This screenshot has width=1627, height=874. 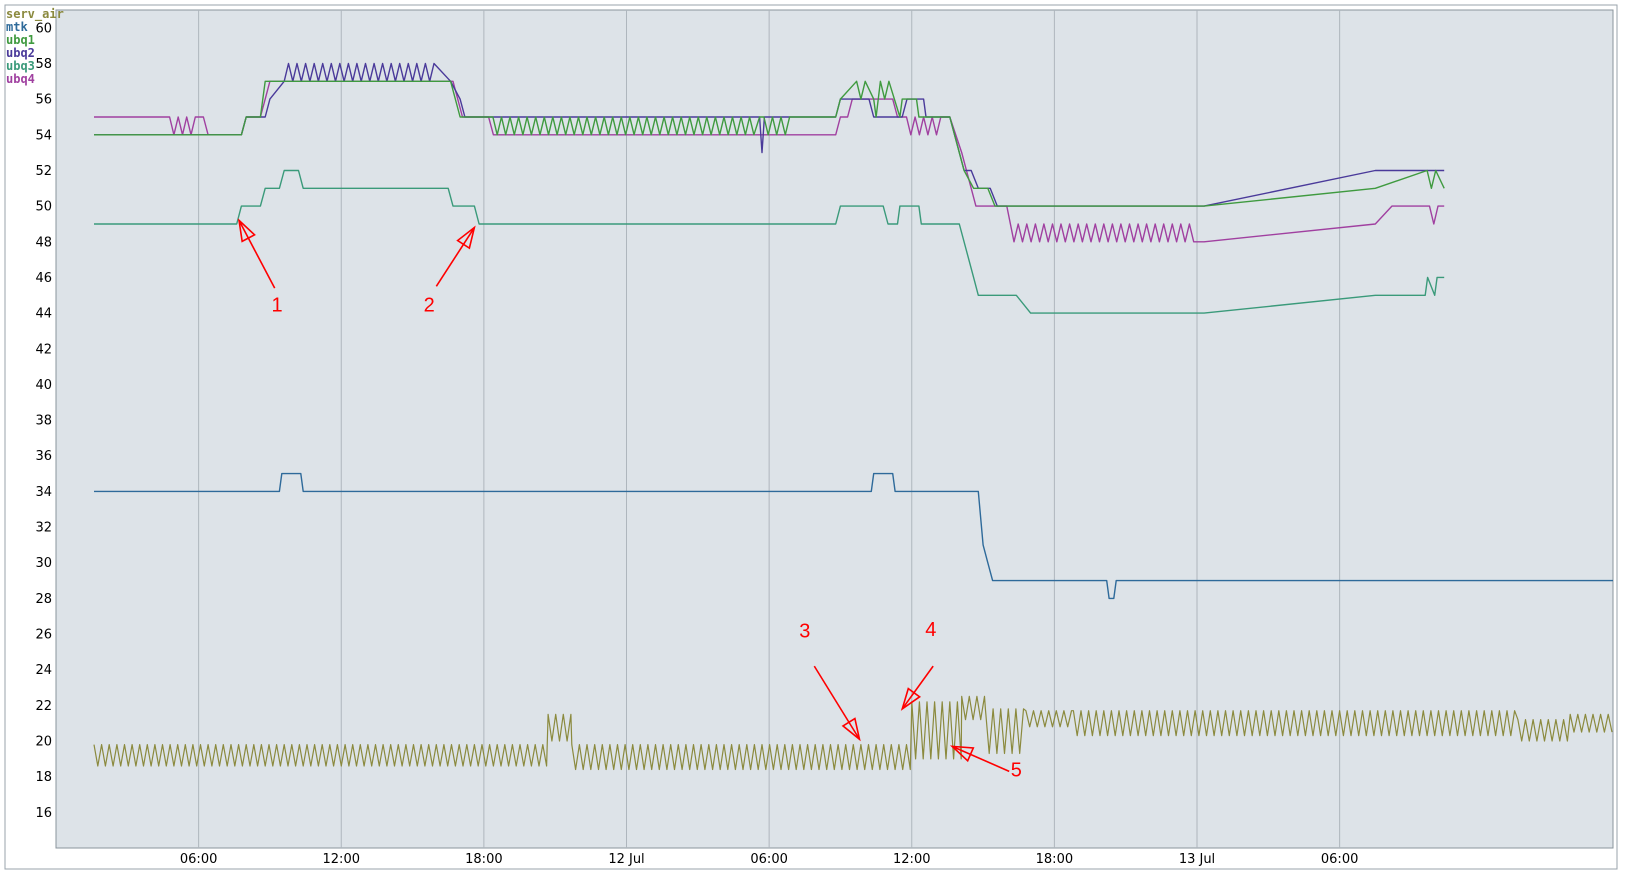 I want to click on y-tick-label: 56, so click(x=43, y=100).